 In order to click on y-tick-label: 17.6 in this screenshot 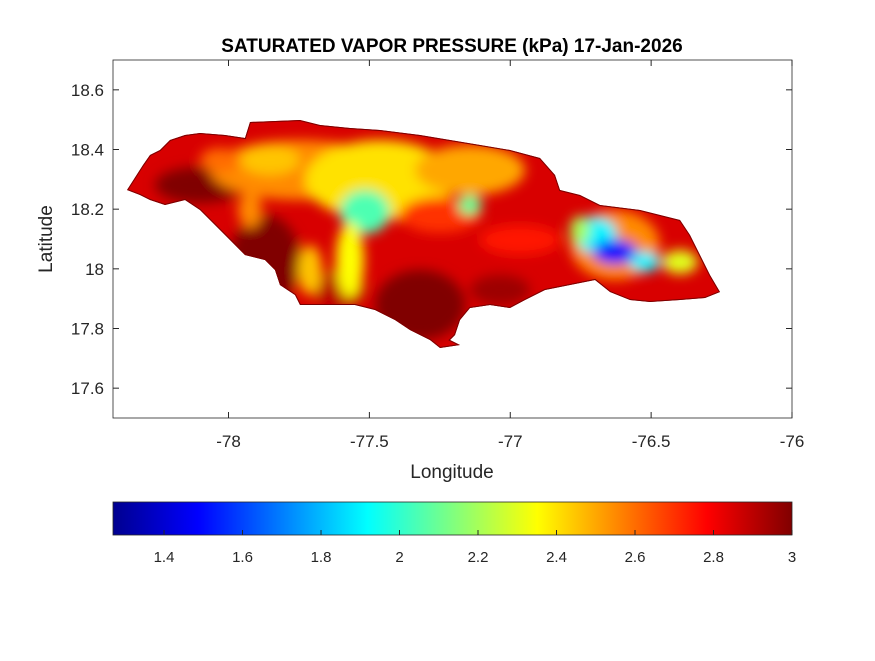, I will do `click(87, 388)`.